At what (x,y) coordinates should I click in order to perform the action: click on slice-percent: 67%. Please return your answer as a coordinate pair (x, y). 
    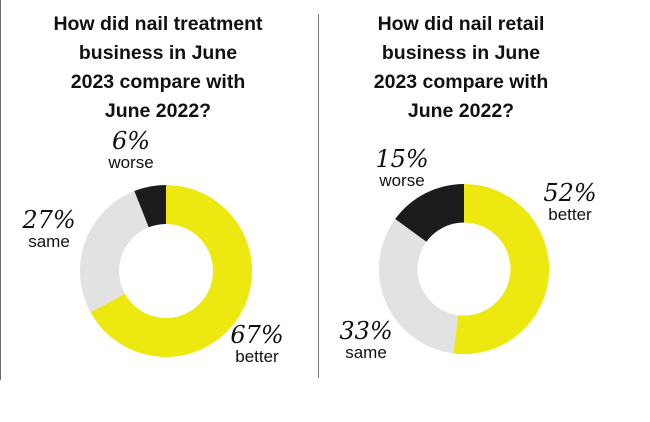
    Looking at the image, I should click on (257, 335).